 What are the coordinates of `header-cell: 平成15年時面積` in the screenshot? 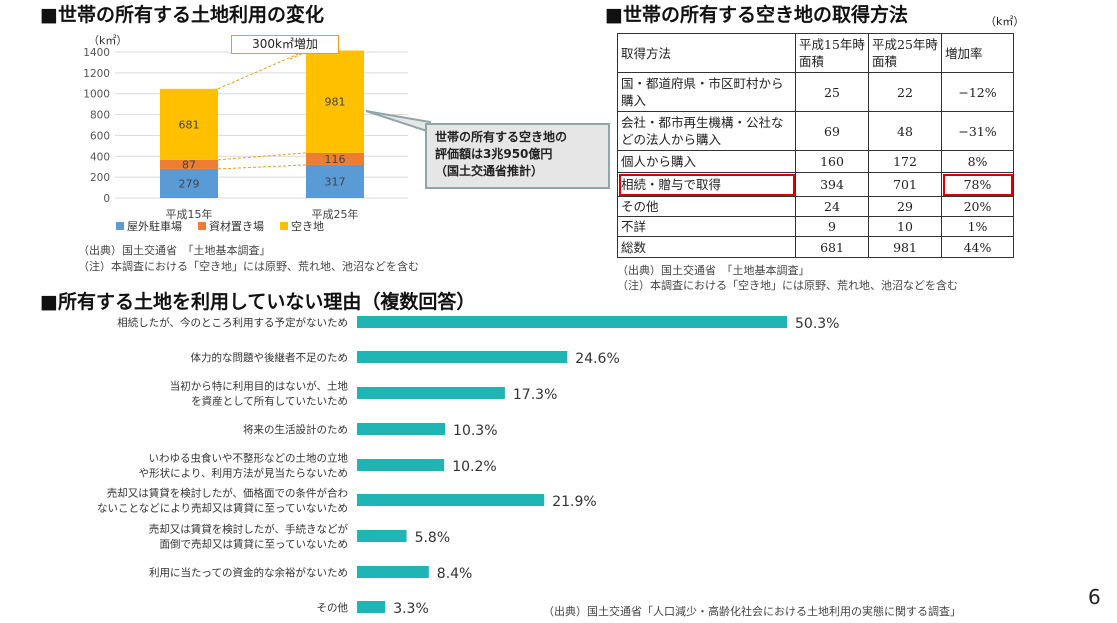 It's located at (832, 53).